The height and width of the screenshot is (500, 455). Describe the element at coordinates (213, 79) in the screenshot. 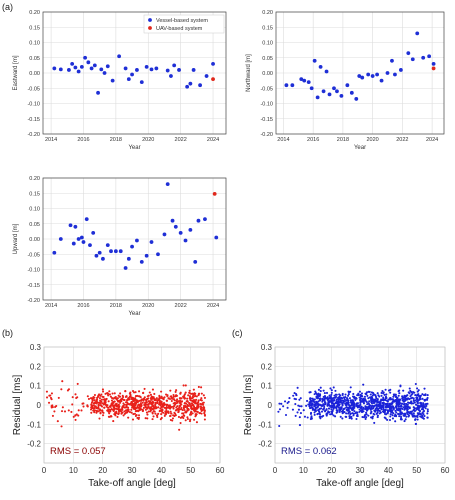

I see `uav-point` at that location.